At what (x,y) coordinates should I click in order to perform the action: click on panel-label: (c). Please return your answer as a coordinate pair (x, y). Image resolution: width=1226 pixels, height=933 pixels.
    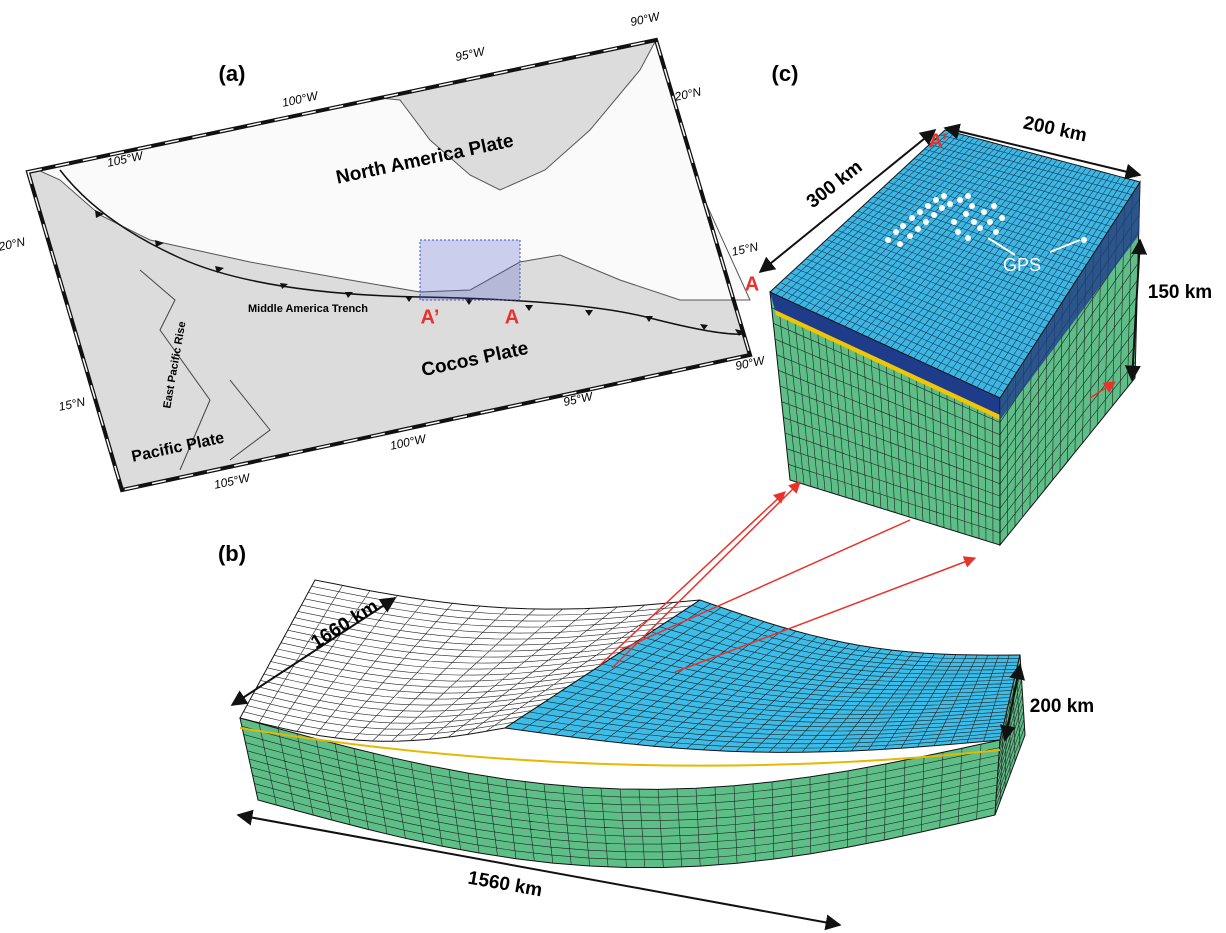
    Looking at the image, I should click on (785, 73).